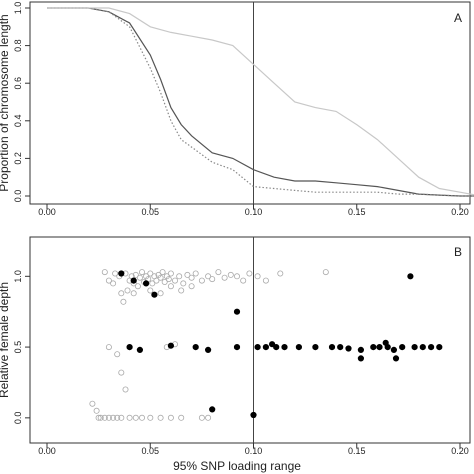 The image size is (474, 474). What do you see at coordinates (5, 340) in the screenshot?
I see `y-axis-label: Relative female depth` at bounding box center [5, 340].